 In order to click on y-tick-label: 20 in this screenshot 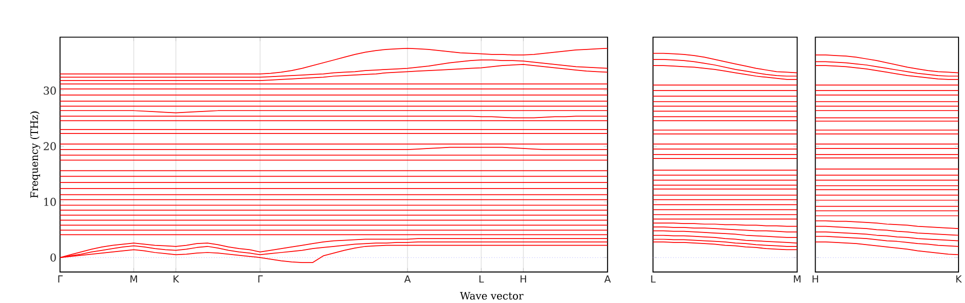, I will do `click(50, 146)`.